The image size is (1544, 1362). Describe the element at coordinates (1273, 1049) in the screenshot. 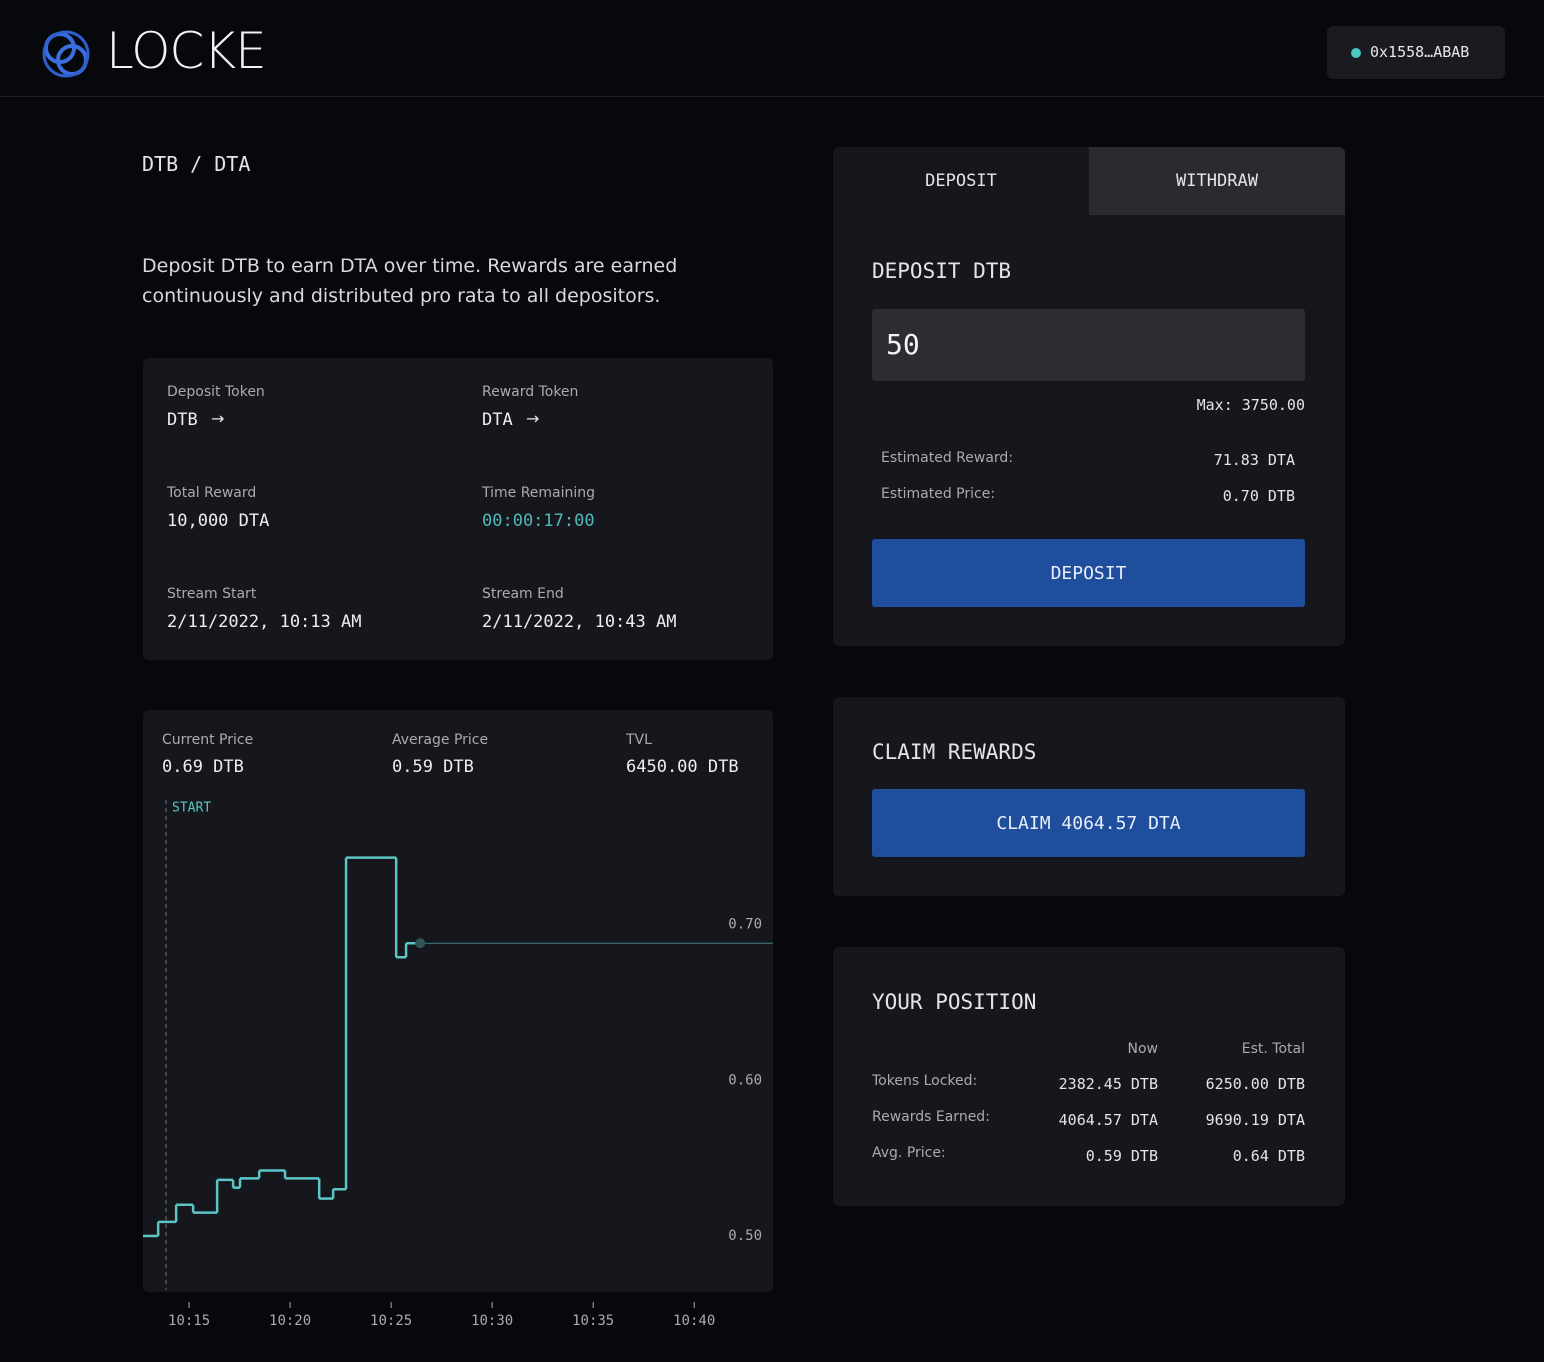

I see `column-header: Est. Total` at that location.